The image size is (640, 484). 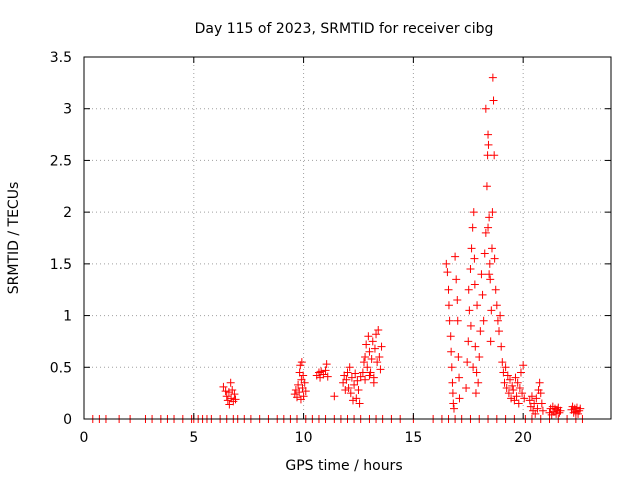 What do you see at coordinates (61, 368) in the screenshot?
I see `y-tick-label: 0.5` at bounding box center [61, 368].